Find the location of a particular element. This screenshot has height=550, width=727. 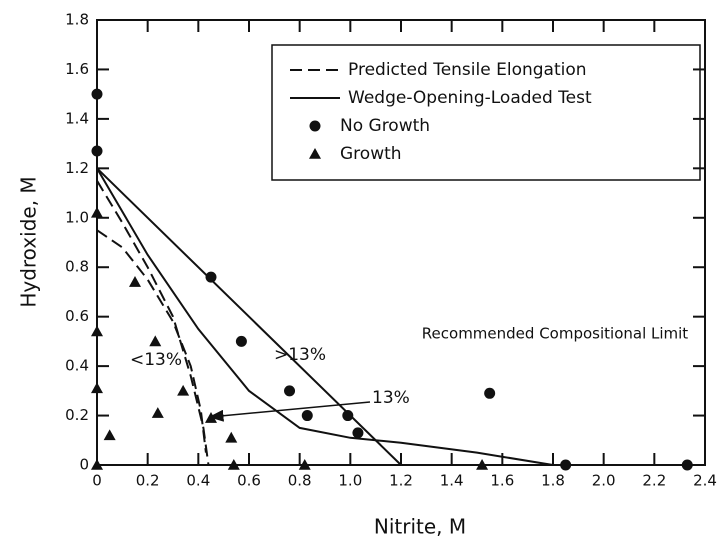

x-axis-label: Nitrite, M is located at coordinates (420, 527).